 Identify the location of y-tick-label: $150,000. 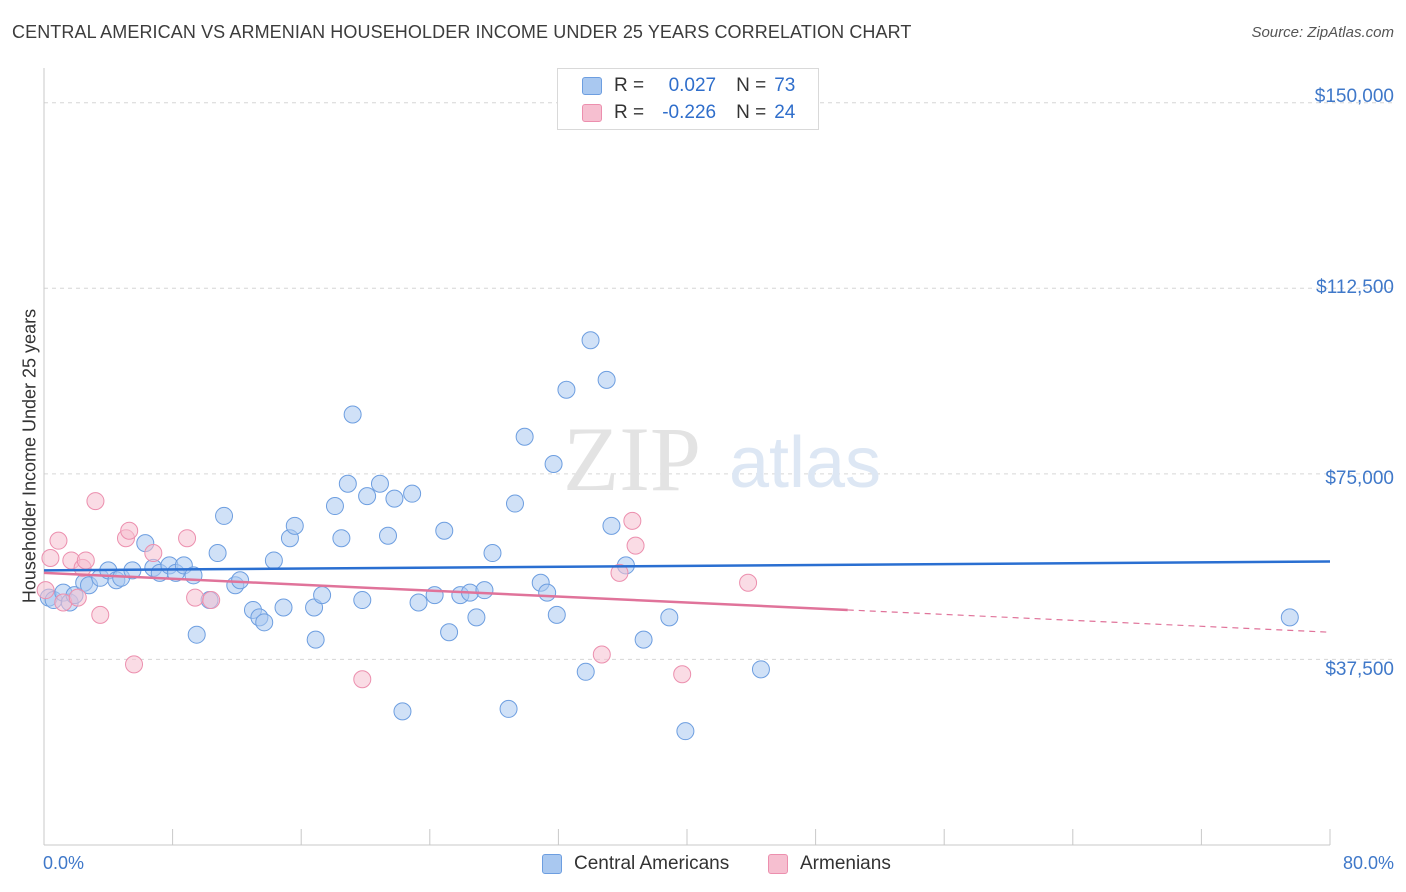
(1354, 96).